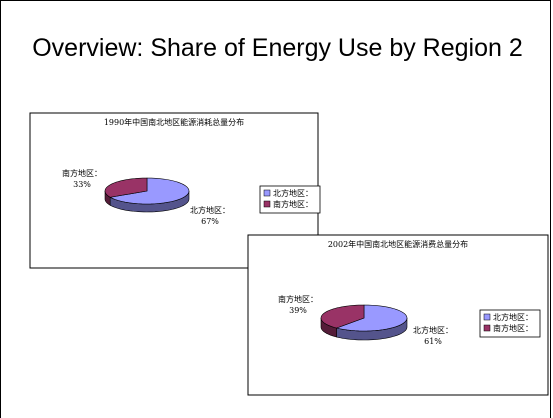  Describe the element at coordinates (174, 122) in the screenshot. I see `chart-title: 1990年中国南北地区能源消耗总量分布` at that location.